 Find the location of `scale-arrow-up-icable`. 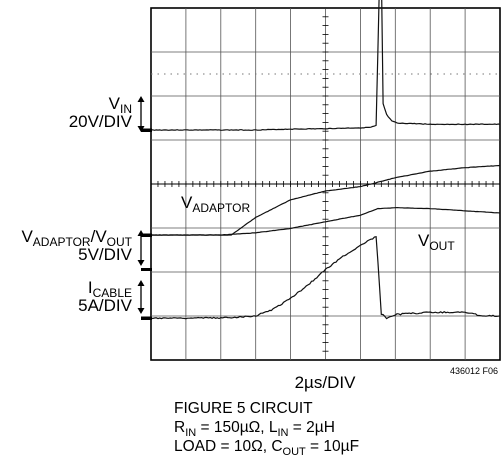

scale-arrow-up-icable is located at coordinates (141, 283).